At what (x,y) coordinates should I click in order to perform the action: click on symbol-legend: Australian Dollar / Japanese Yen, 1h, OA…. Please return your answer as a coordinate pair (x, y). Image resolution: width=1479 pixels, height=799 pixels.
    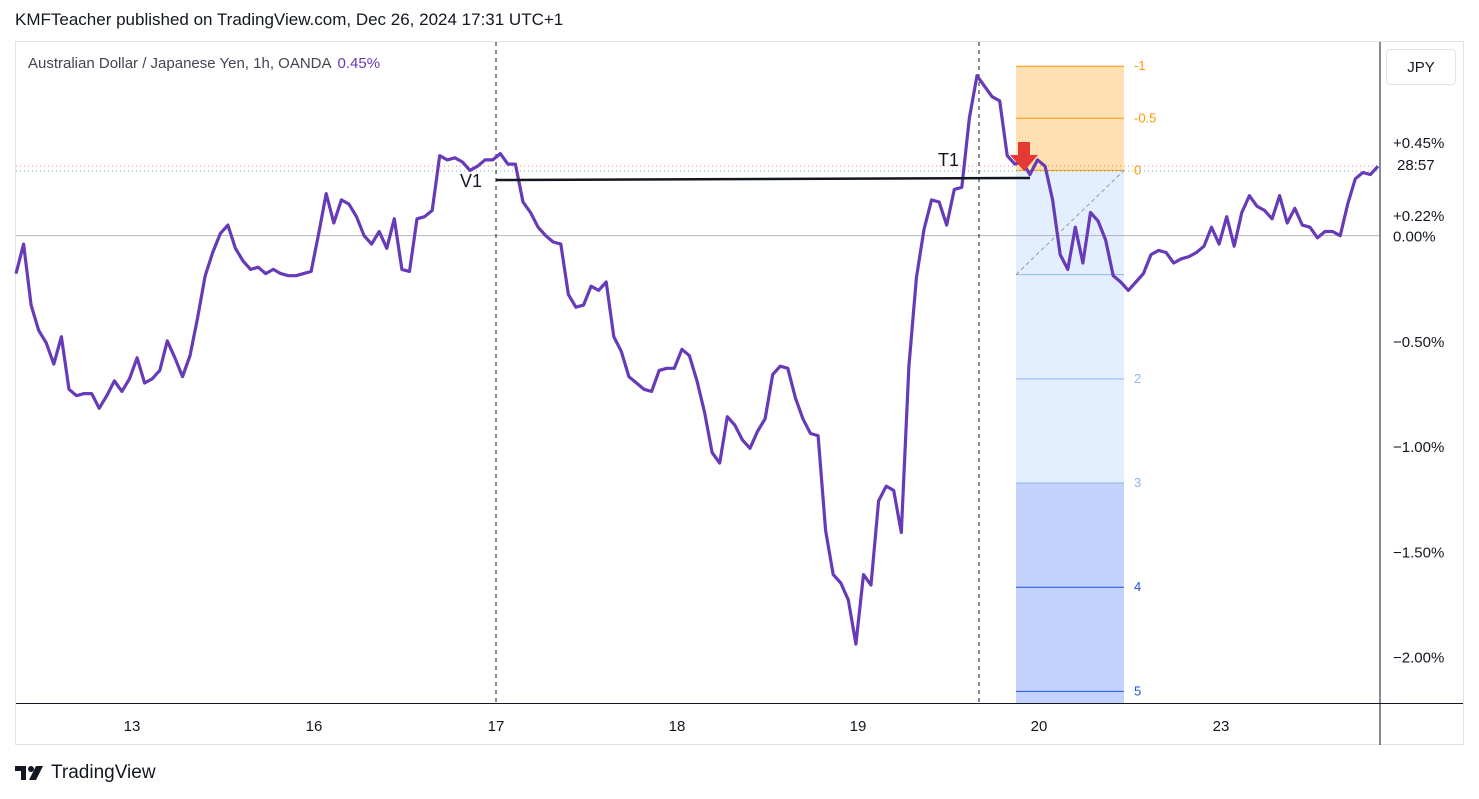
    Looking at the image, I should click on (204, 63).